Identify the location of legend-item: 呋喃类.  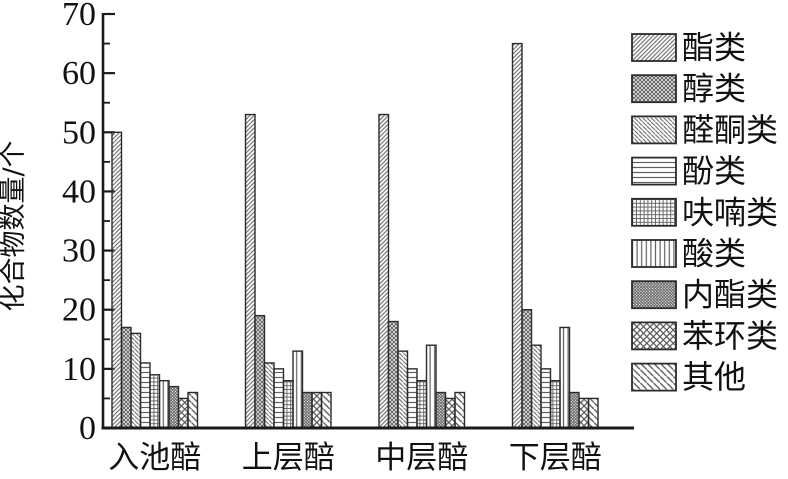
(704, 212).